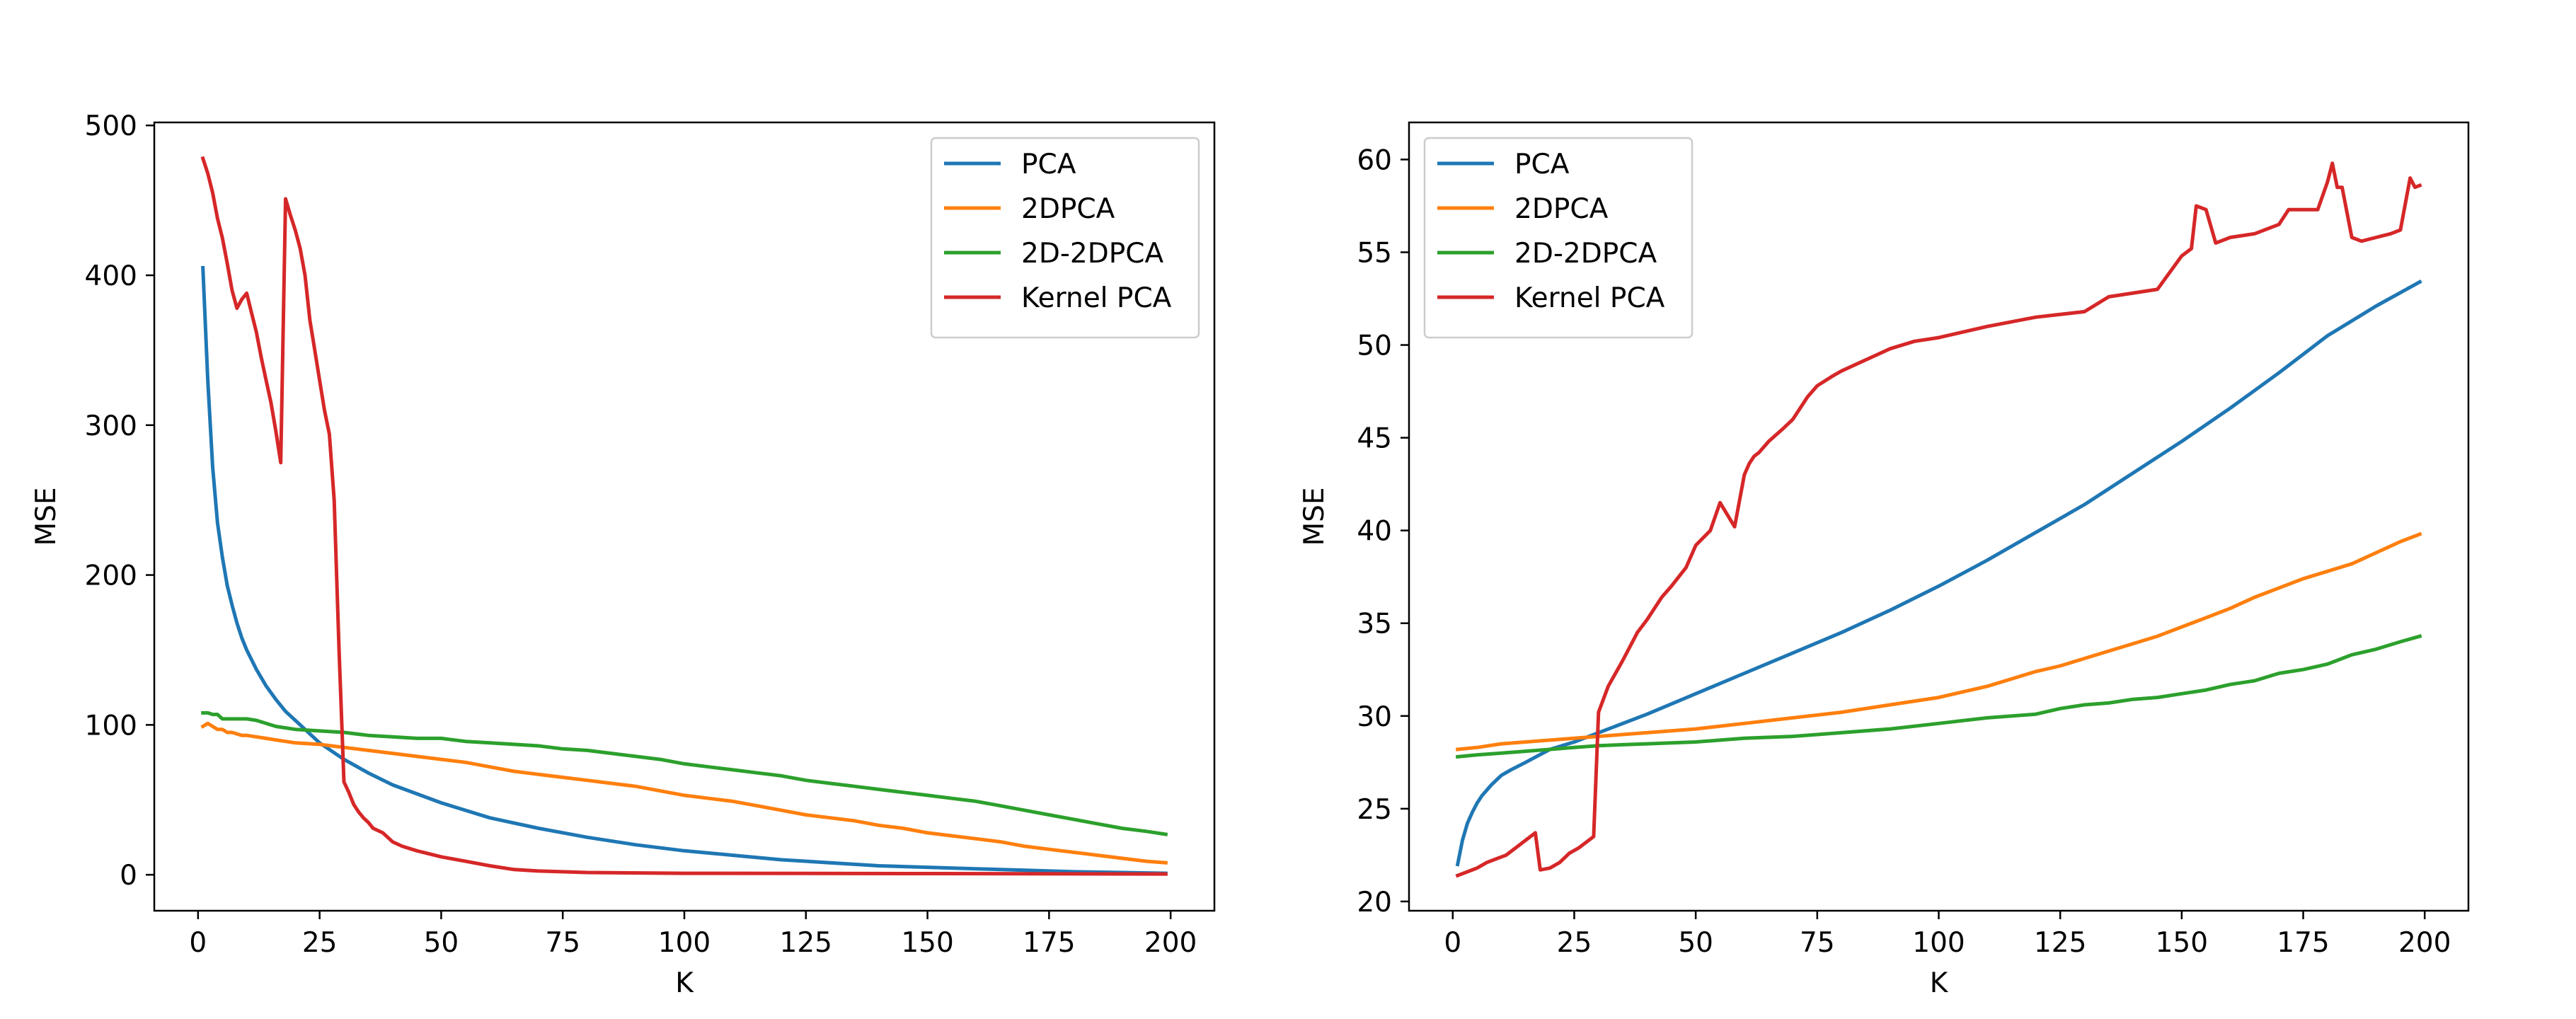 This screenshot has width=2576, height=1019. I want to click on y-tick-label: 500, so click(111, 126).